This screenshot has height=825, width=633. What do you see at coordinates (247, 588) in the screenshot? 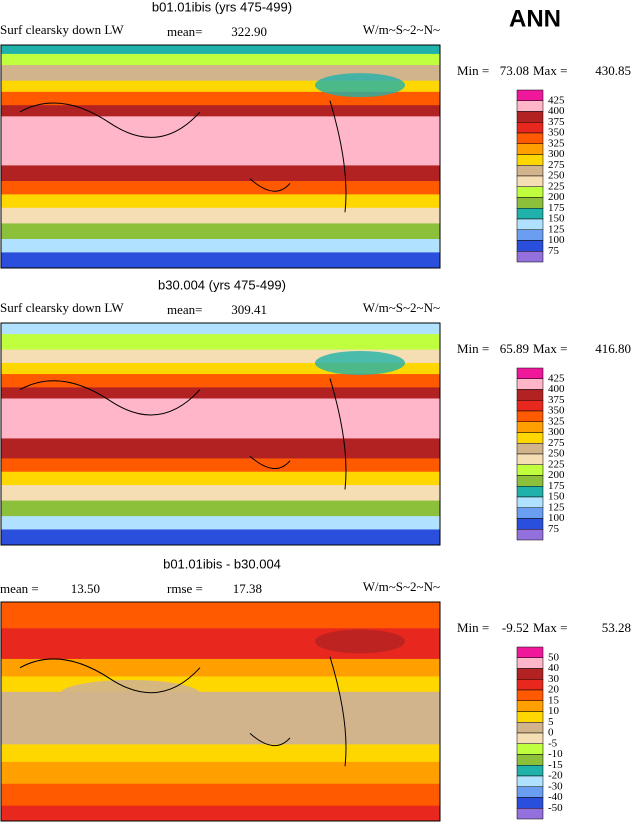
I see `rmse-value: 17.38` at bounding box center [247, 588].